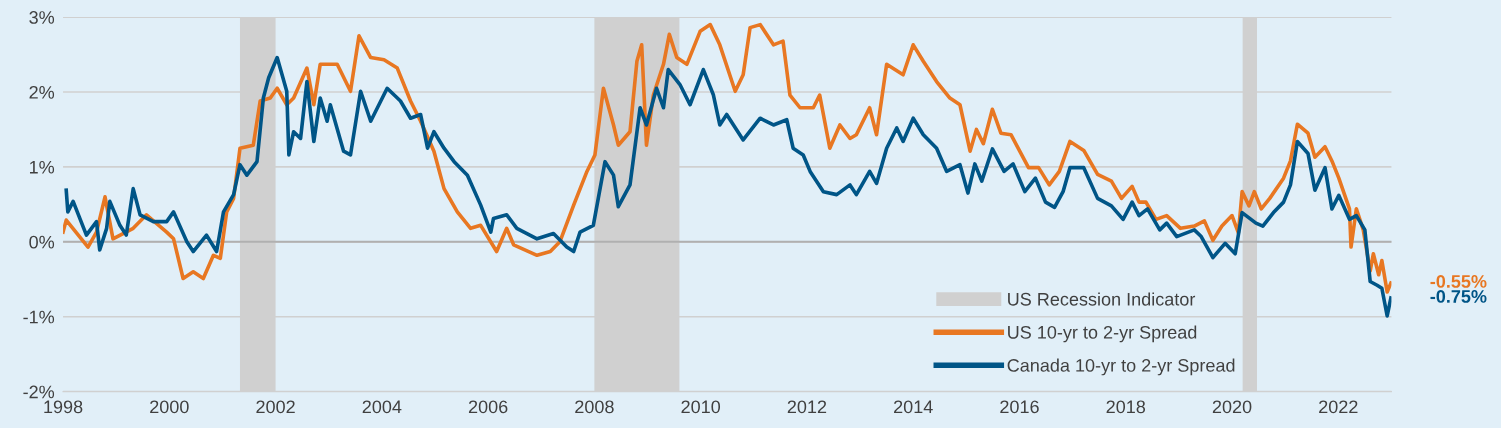  Describe the element at coordinates (42, 17) in the screenshot. I see `y-tick-label: 3%` at that location.